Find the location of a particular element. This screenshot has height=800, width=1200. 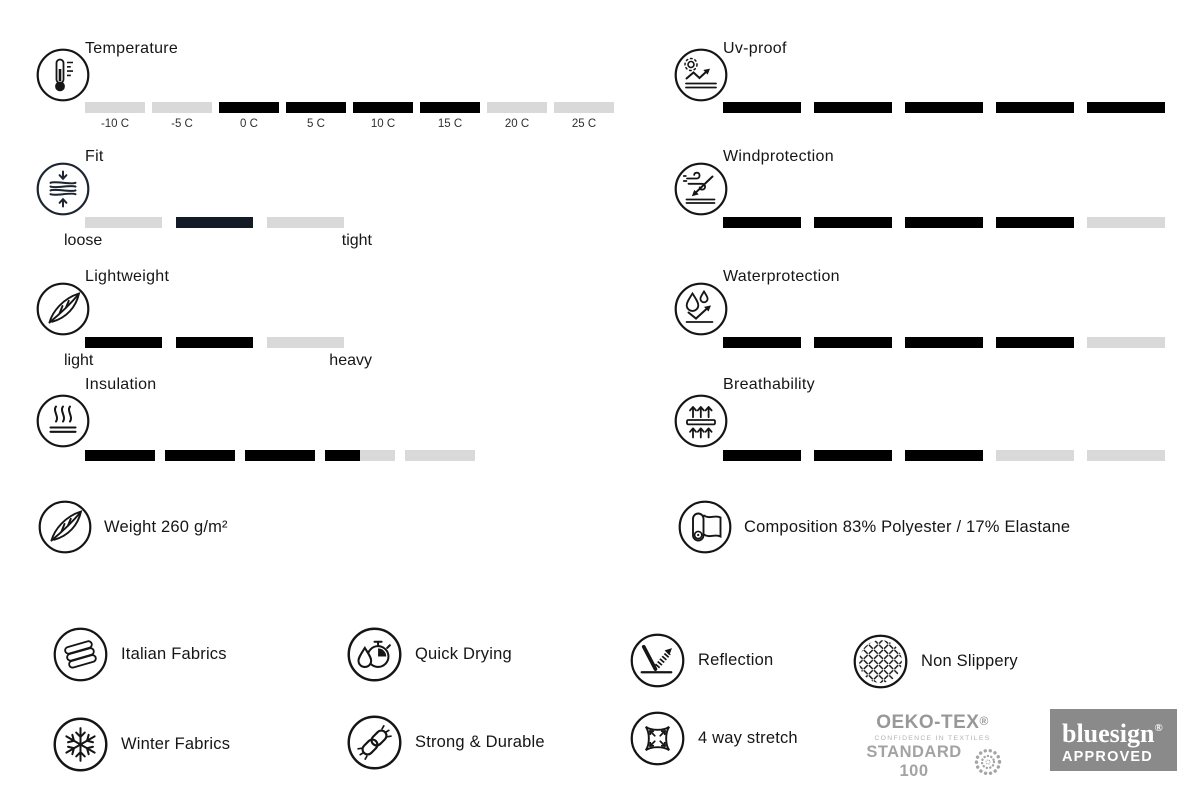

fit-compression-icon is located at coordinates (63, 189).